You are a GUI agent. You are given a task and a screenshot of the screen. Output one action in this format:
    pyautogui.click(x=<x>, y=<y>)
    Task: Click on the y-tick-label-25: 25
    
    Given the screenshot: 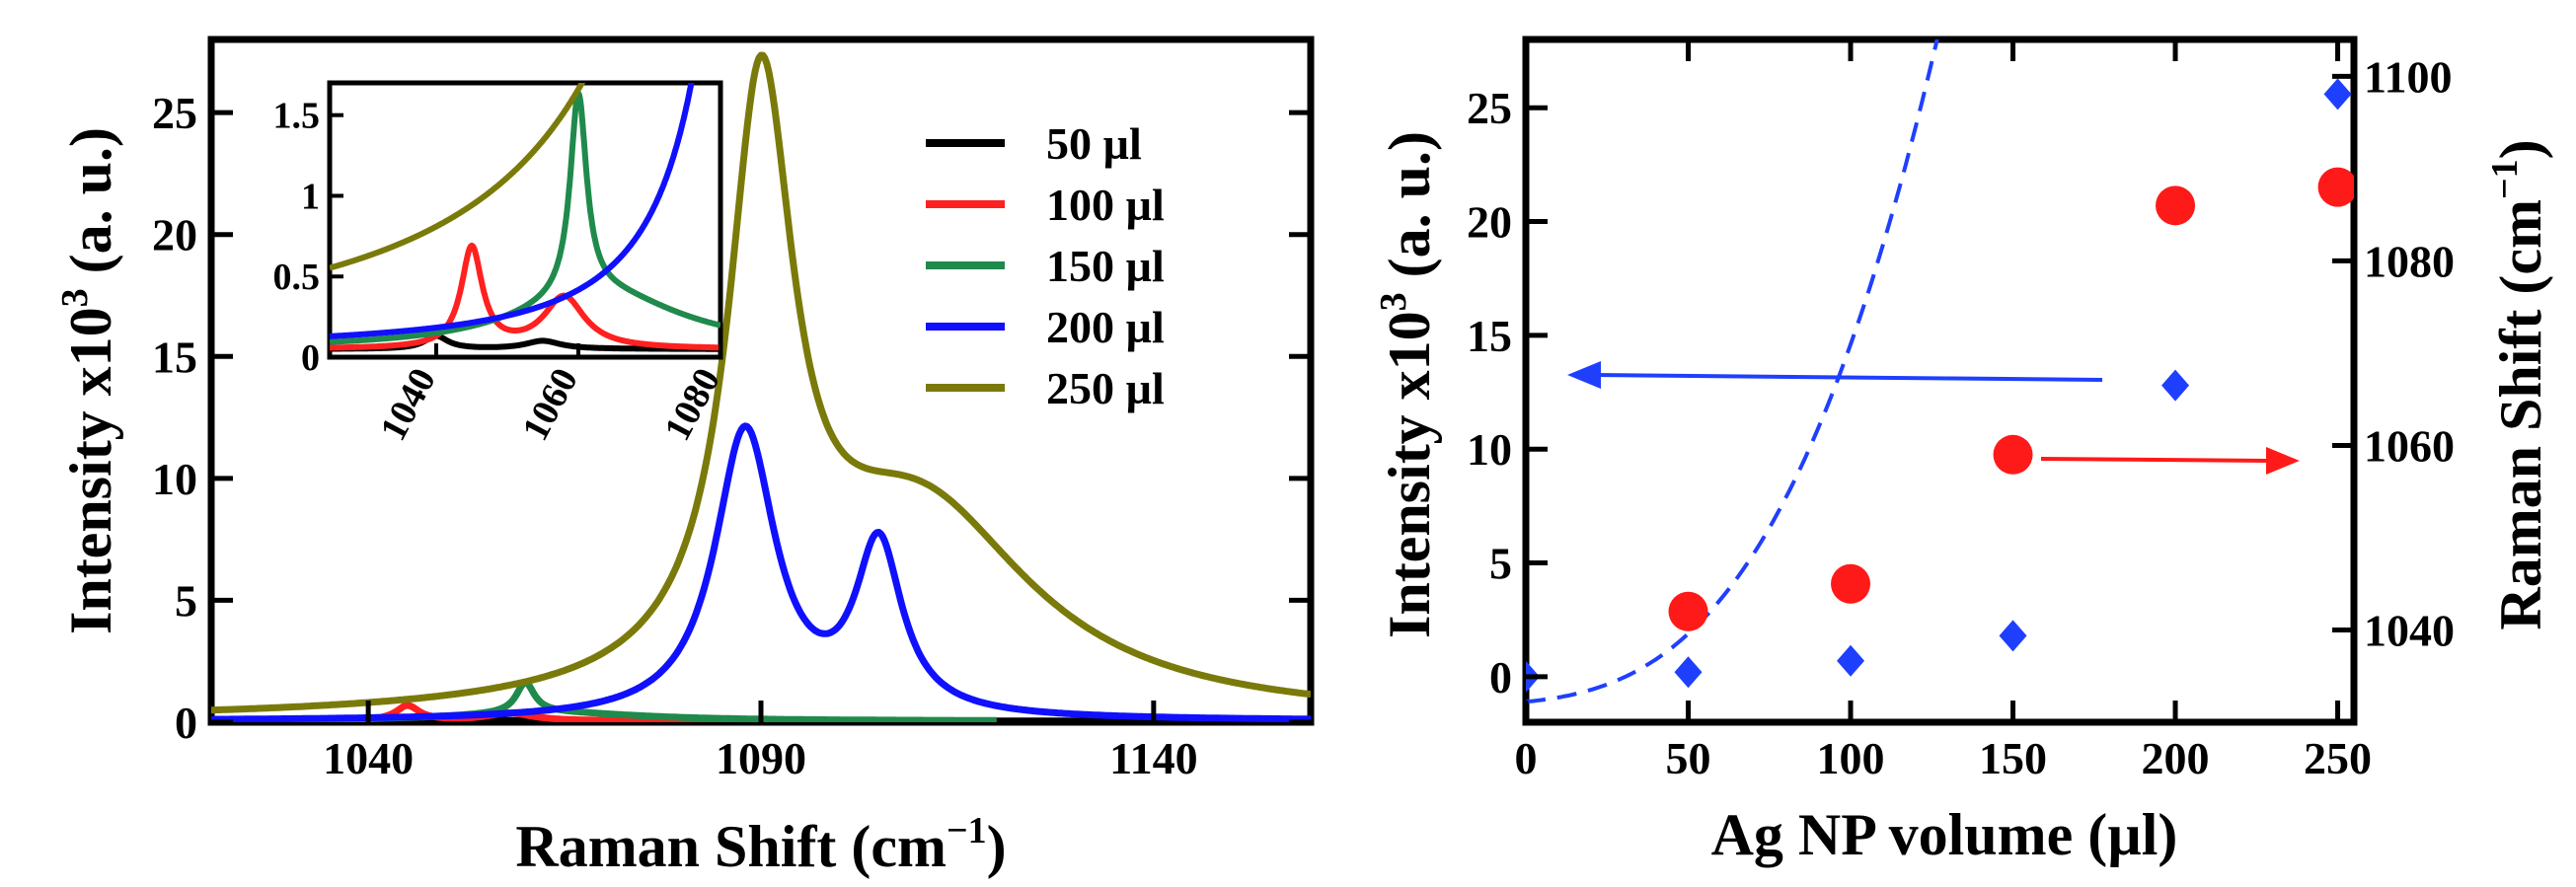 What is the action you would take?
    pyautogui.click(x=174, y=113)
    